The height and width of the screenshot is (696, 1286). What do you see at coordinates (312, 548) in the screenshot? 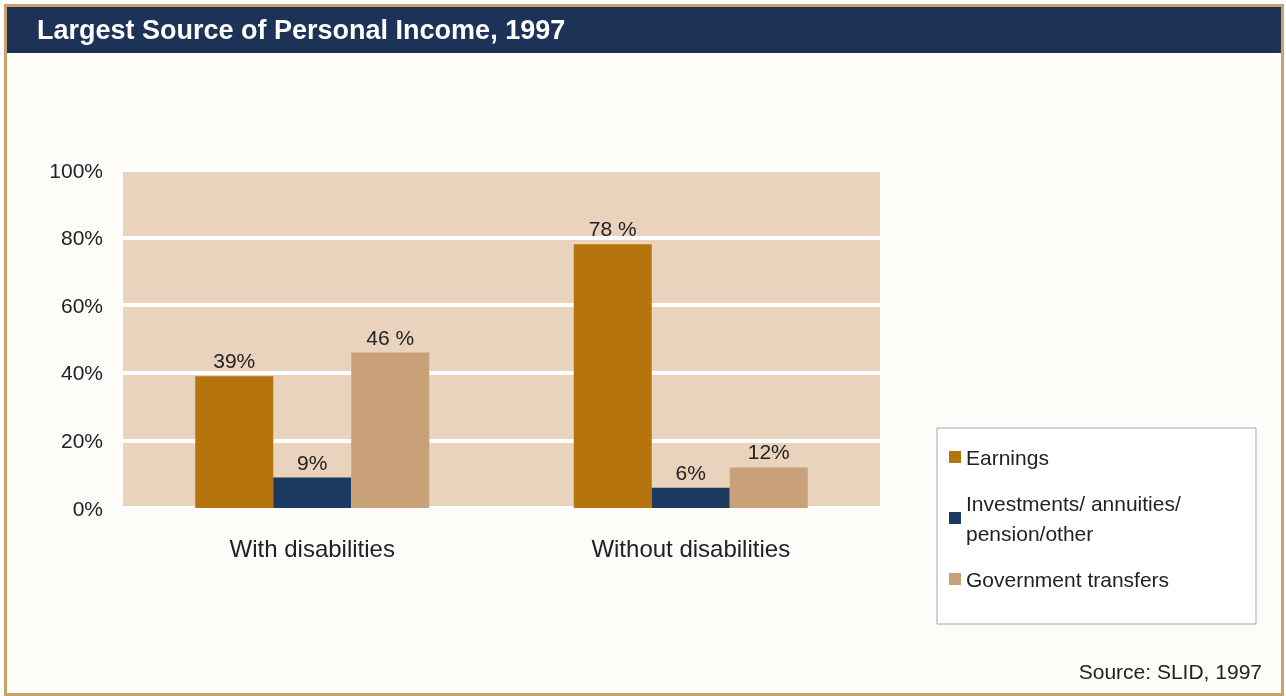
I see `x-tick-label: With disabilities` at bounding box center [312, 548].